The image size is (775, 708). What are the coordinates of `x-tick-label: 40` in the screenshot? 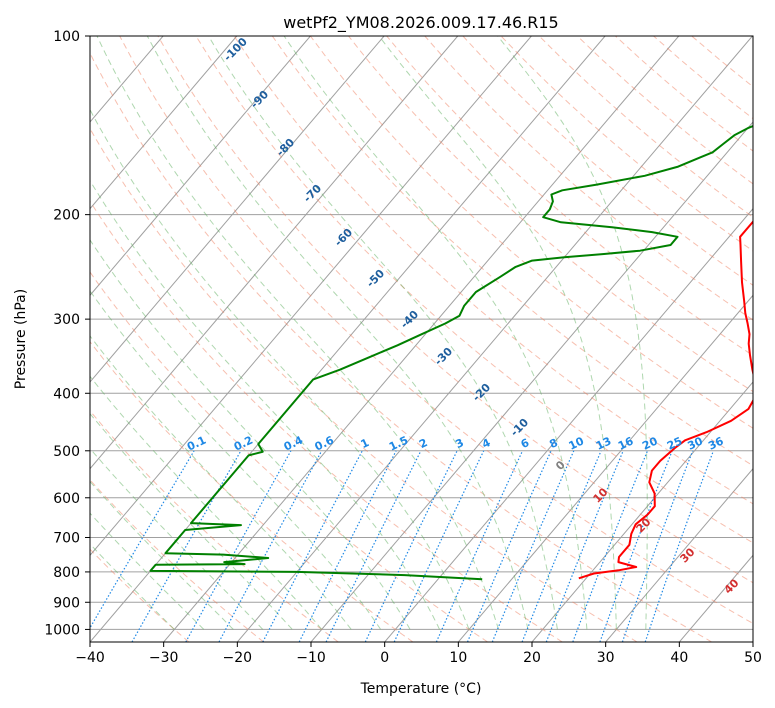 It's located at (679, 658).